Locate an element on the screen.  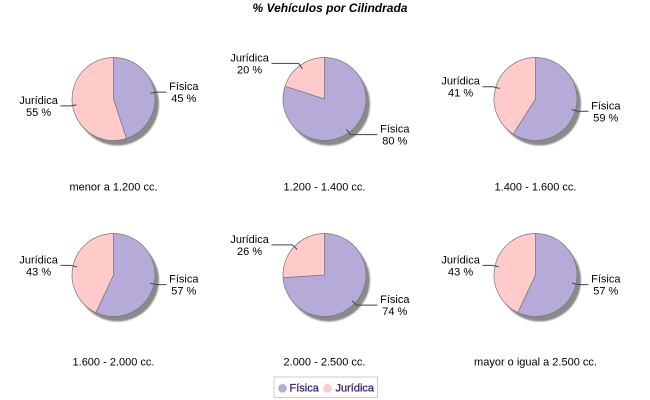
svg-text: menor a 1.200 cc. is located at coordinates (113, 188).